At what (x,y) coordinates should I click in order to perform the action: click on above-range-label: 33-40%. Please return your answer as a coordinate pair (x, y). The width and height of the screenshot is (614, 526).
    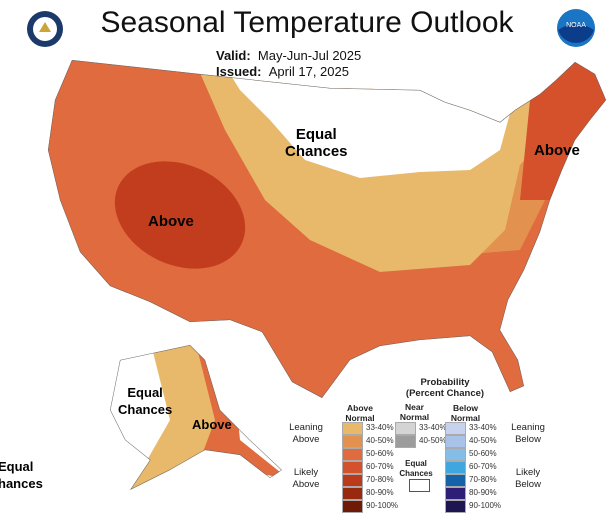
    Looking at the image, I should click on (380, 427).